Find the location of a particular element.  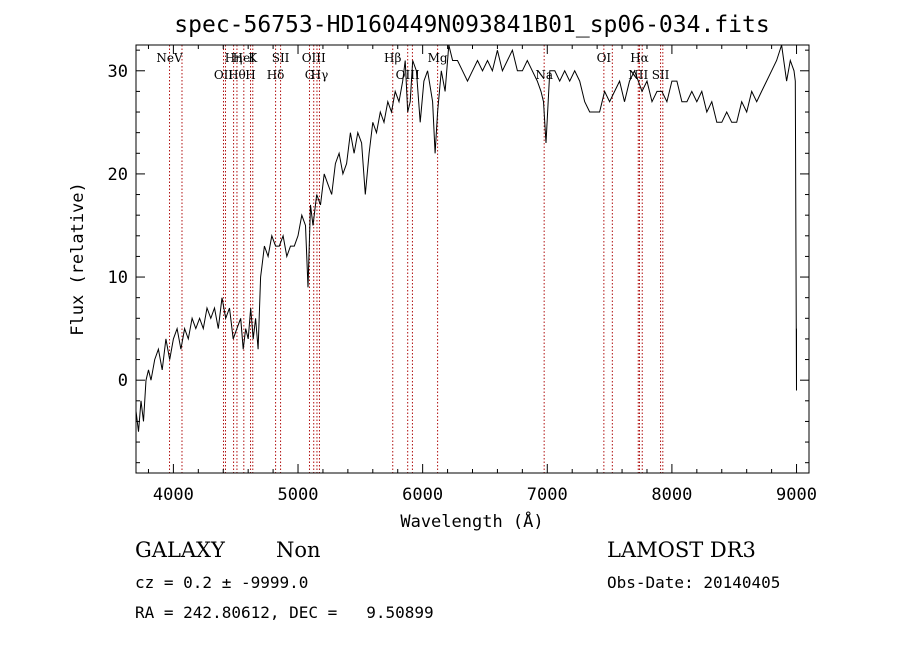

x-tick-label: 8000 is located at coordinates (671, 495).